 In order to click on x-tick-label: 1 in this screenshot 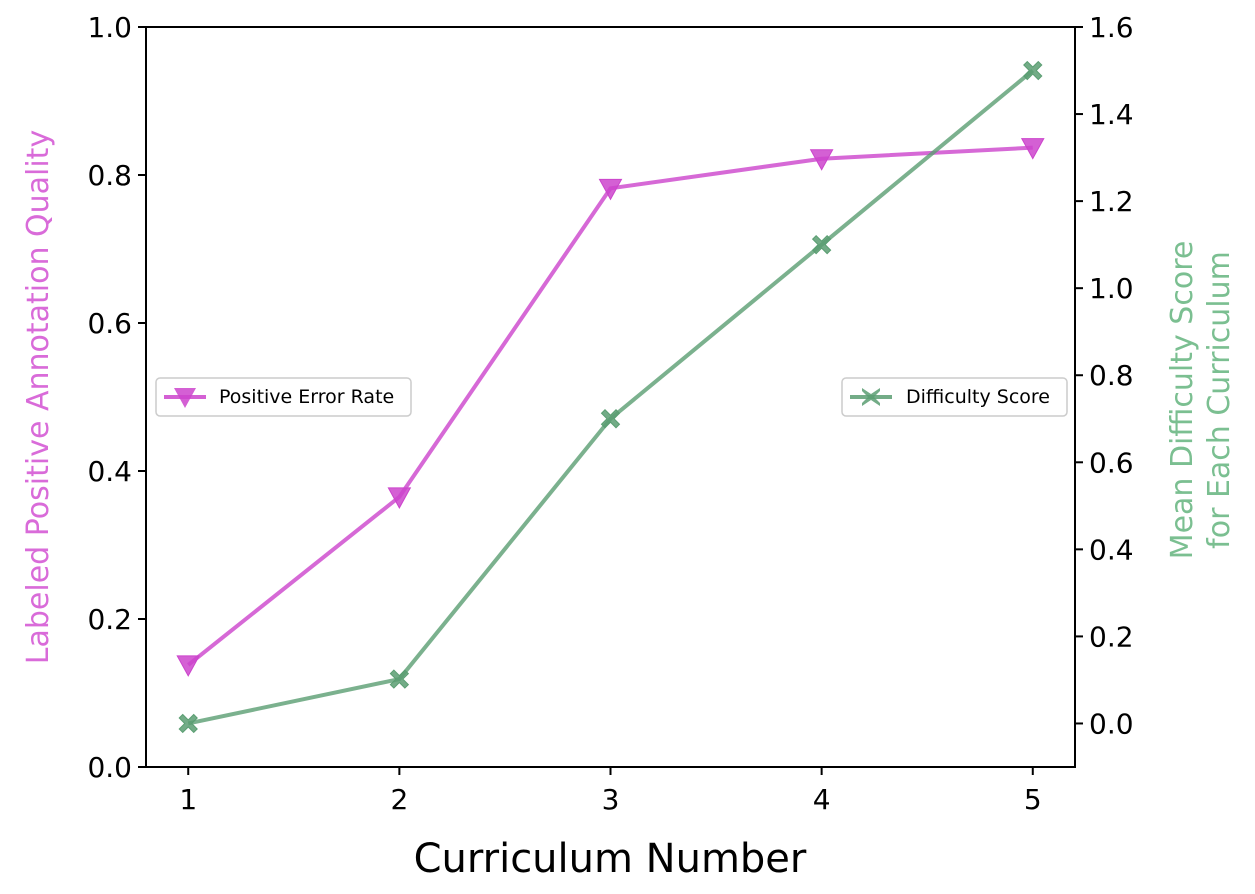, I will do `click(188, 799)`.